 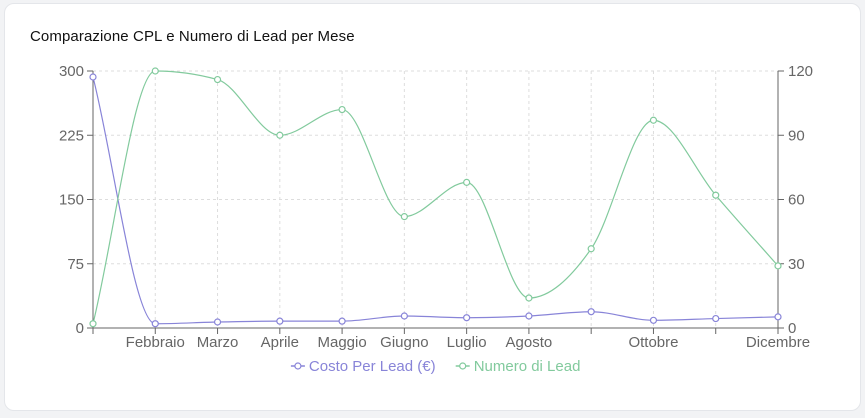 What do you see at coordinates (372, 366) in the screenshot?
I see `legend-label-cpl: Costo Per Lead (€)` at bounding box center [372, 366].